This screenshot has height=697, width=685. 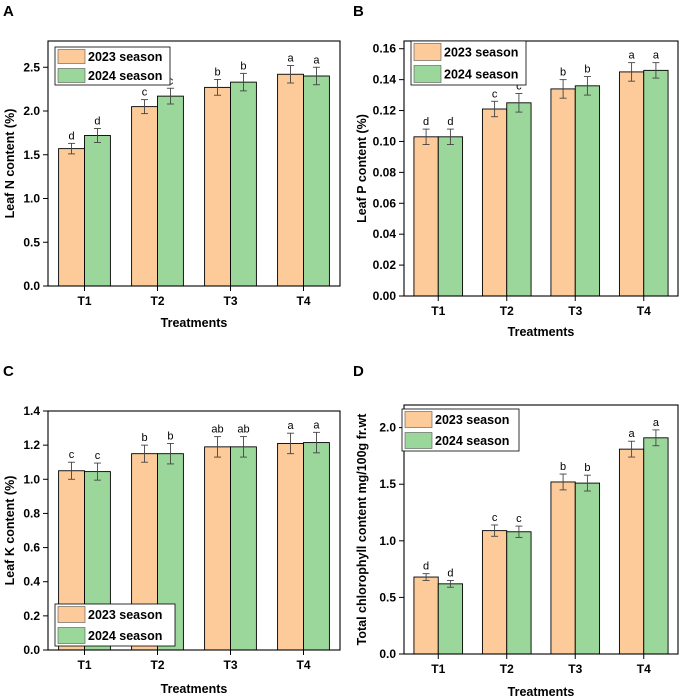 I want to click on panel-b-bar-t1-s1, so click(x=426, y=216).